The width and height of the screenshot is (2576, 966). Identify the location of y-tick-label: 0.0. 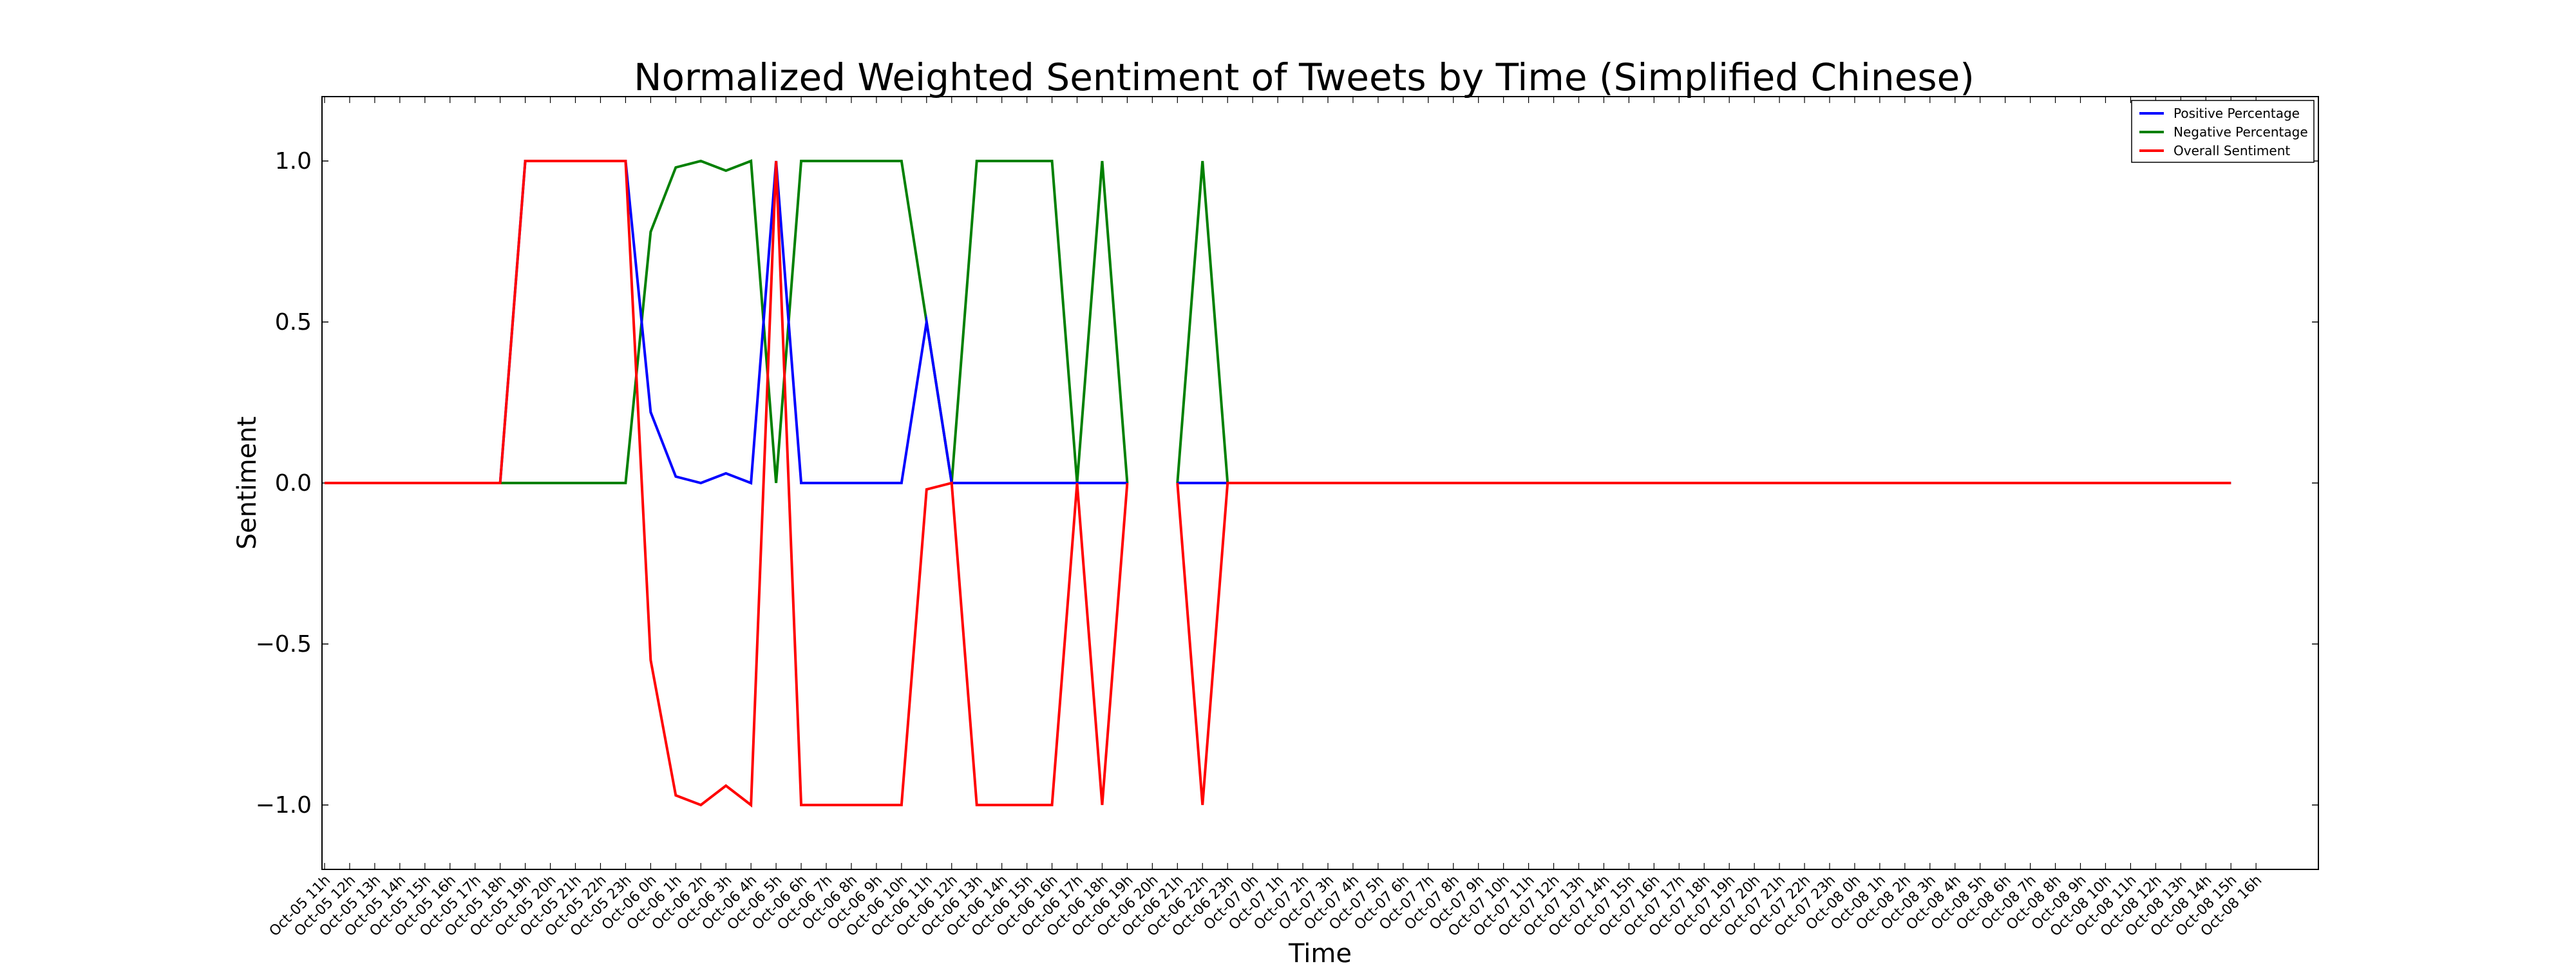
(293, 483).